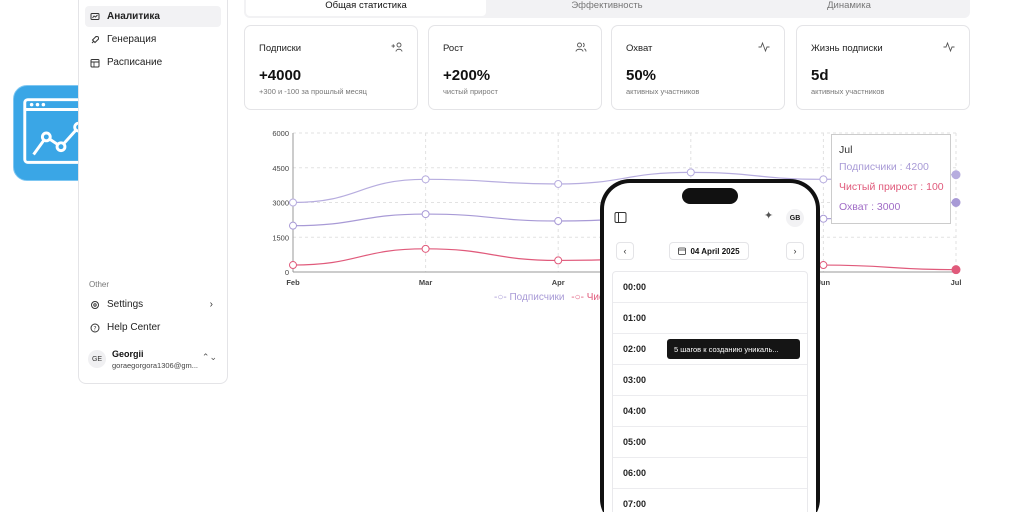 This screenshot has width=1024, height=512. Describe the element at coordinates (698, 67) in the screenshot. I see `stat-card-reach: Охват 50% активных участников` at that location.